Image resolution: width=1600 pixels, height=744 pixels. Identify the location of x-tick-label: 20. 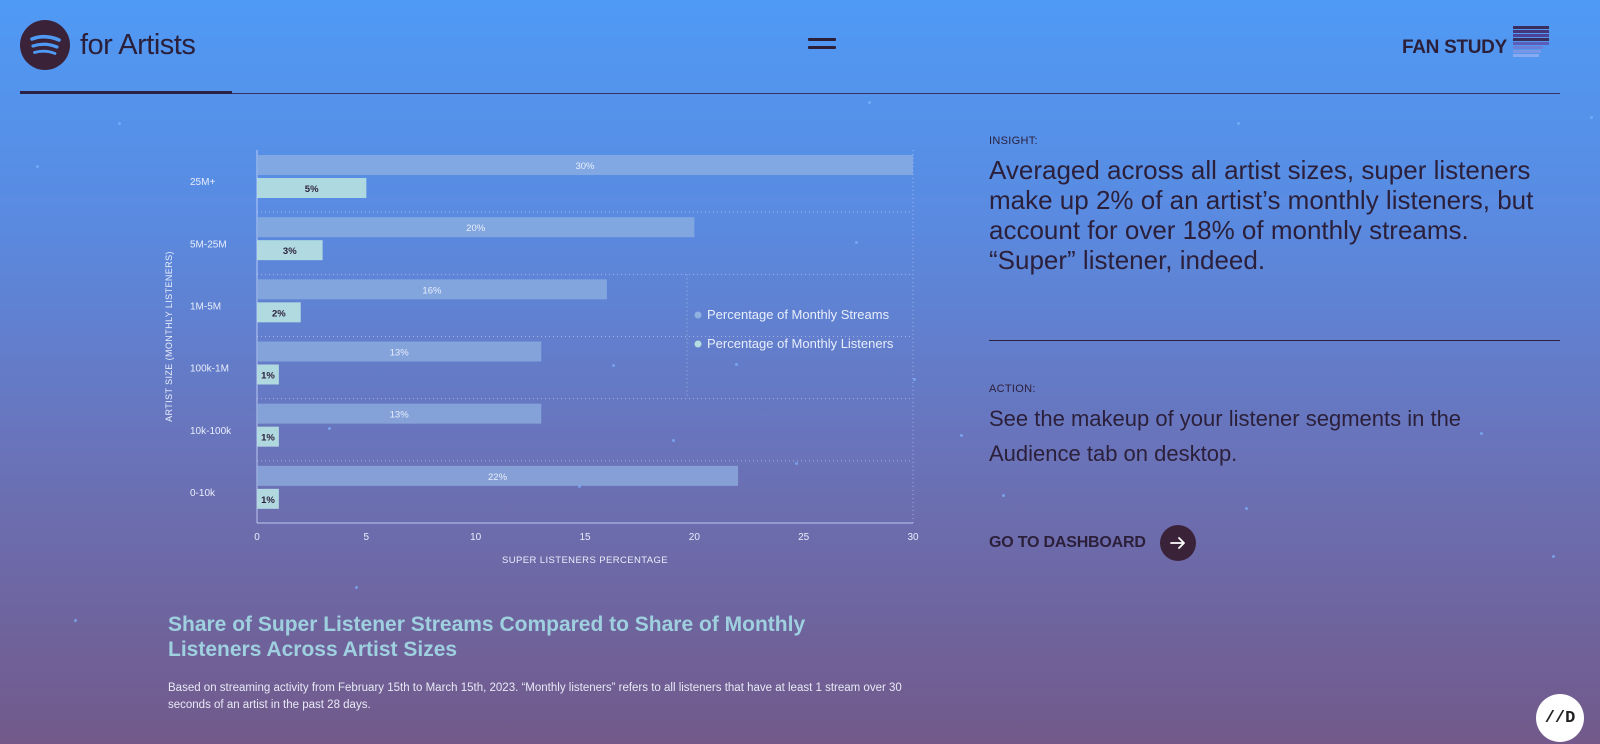
(695, 537).